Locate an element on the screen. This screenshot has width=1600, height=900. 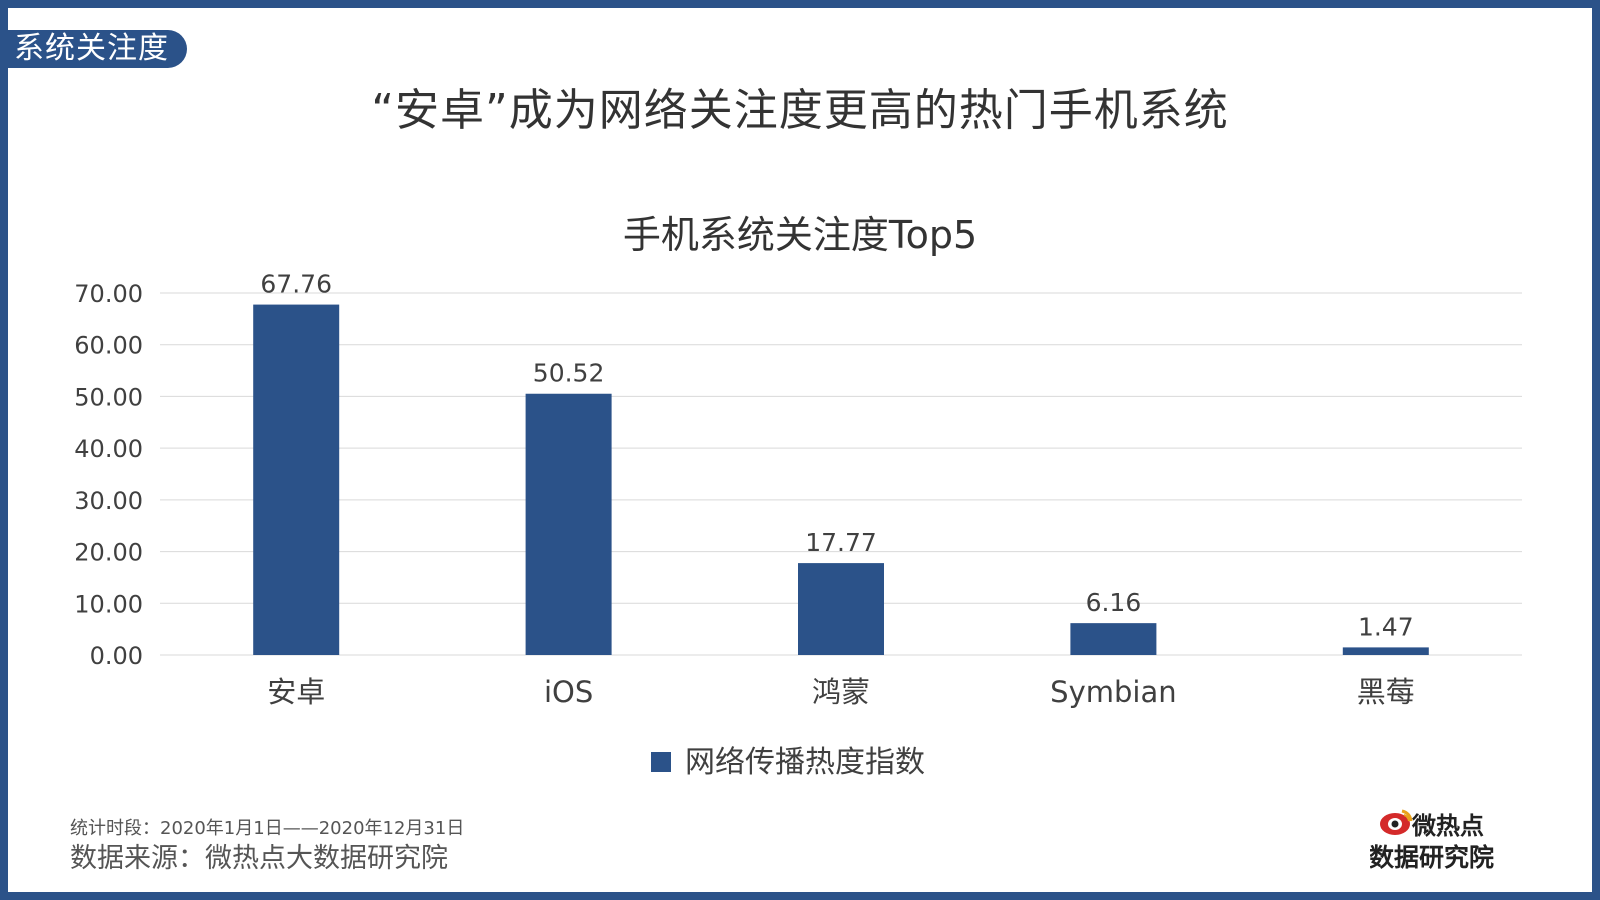
legend-swatch is located at coordinates (661, 762).